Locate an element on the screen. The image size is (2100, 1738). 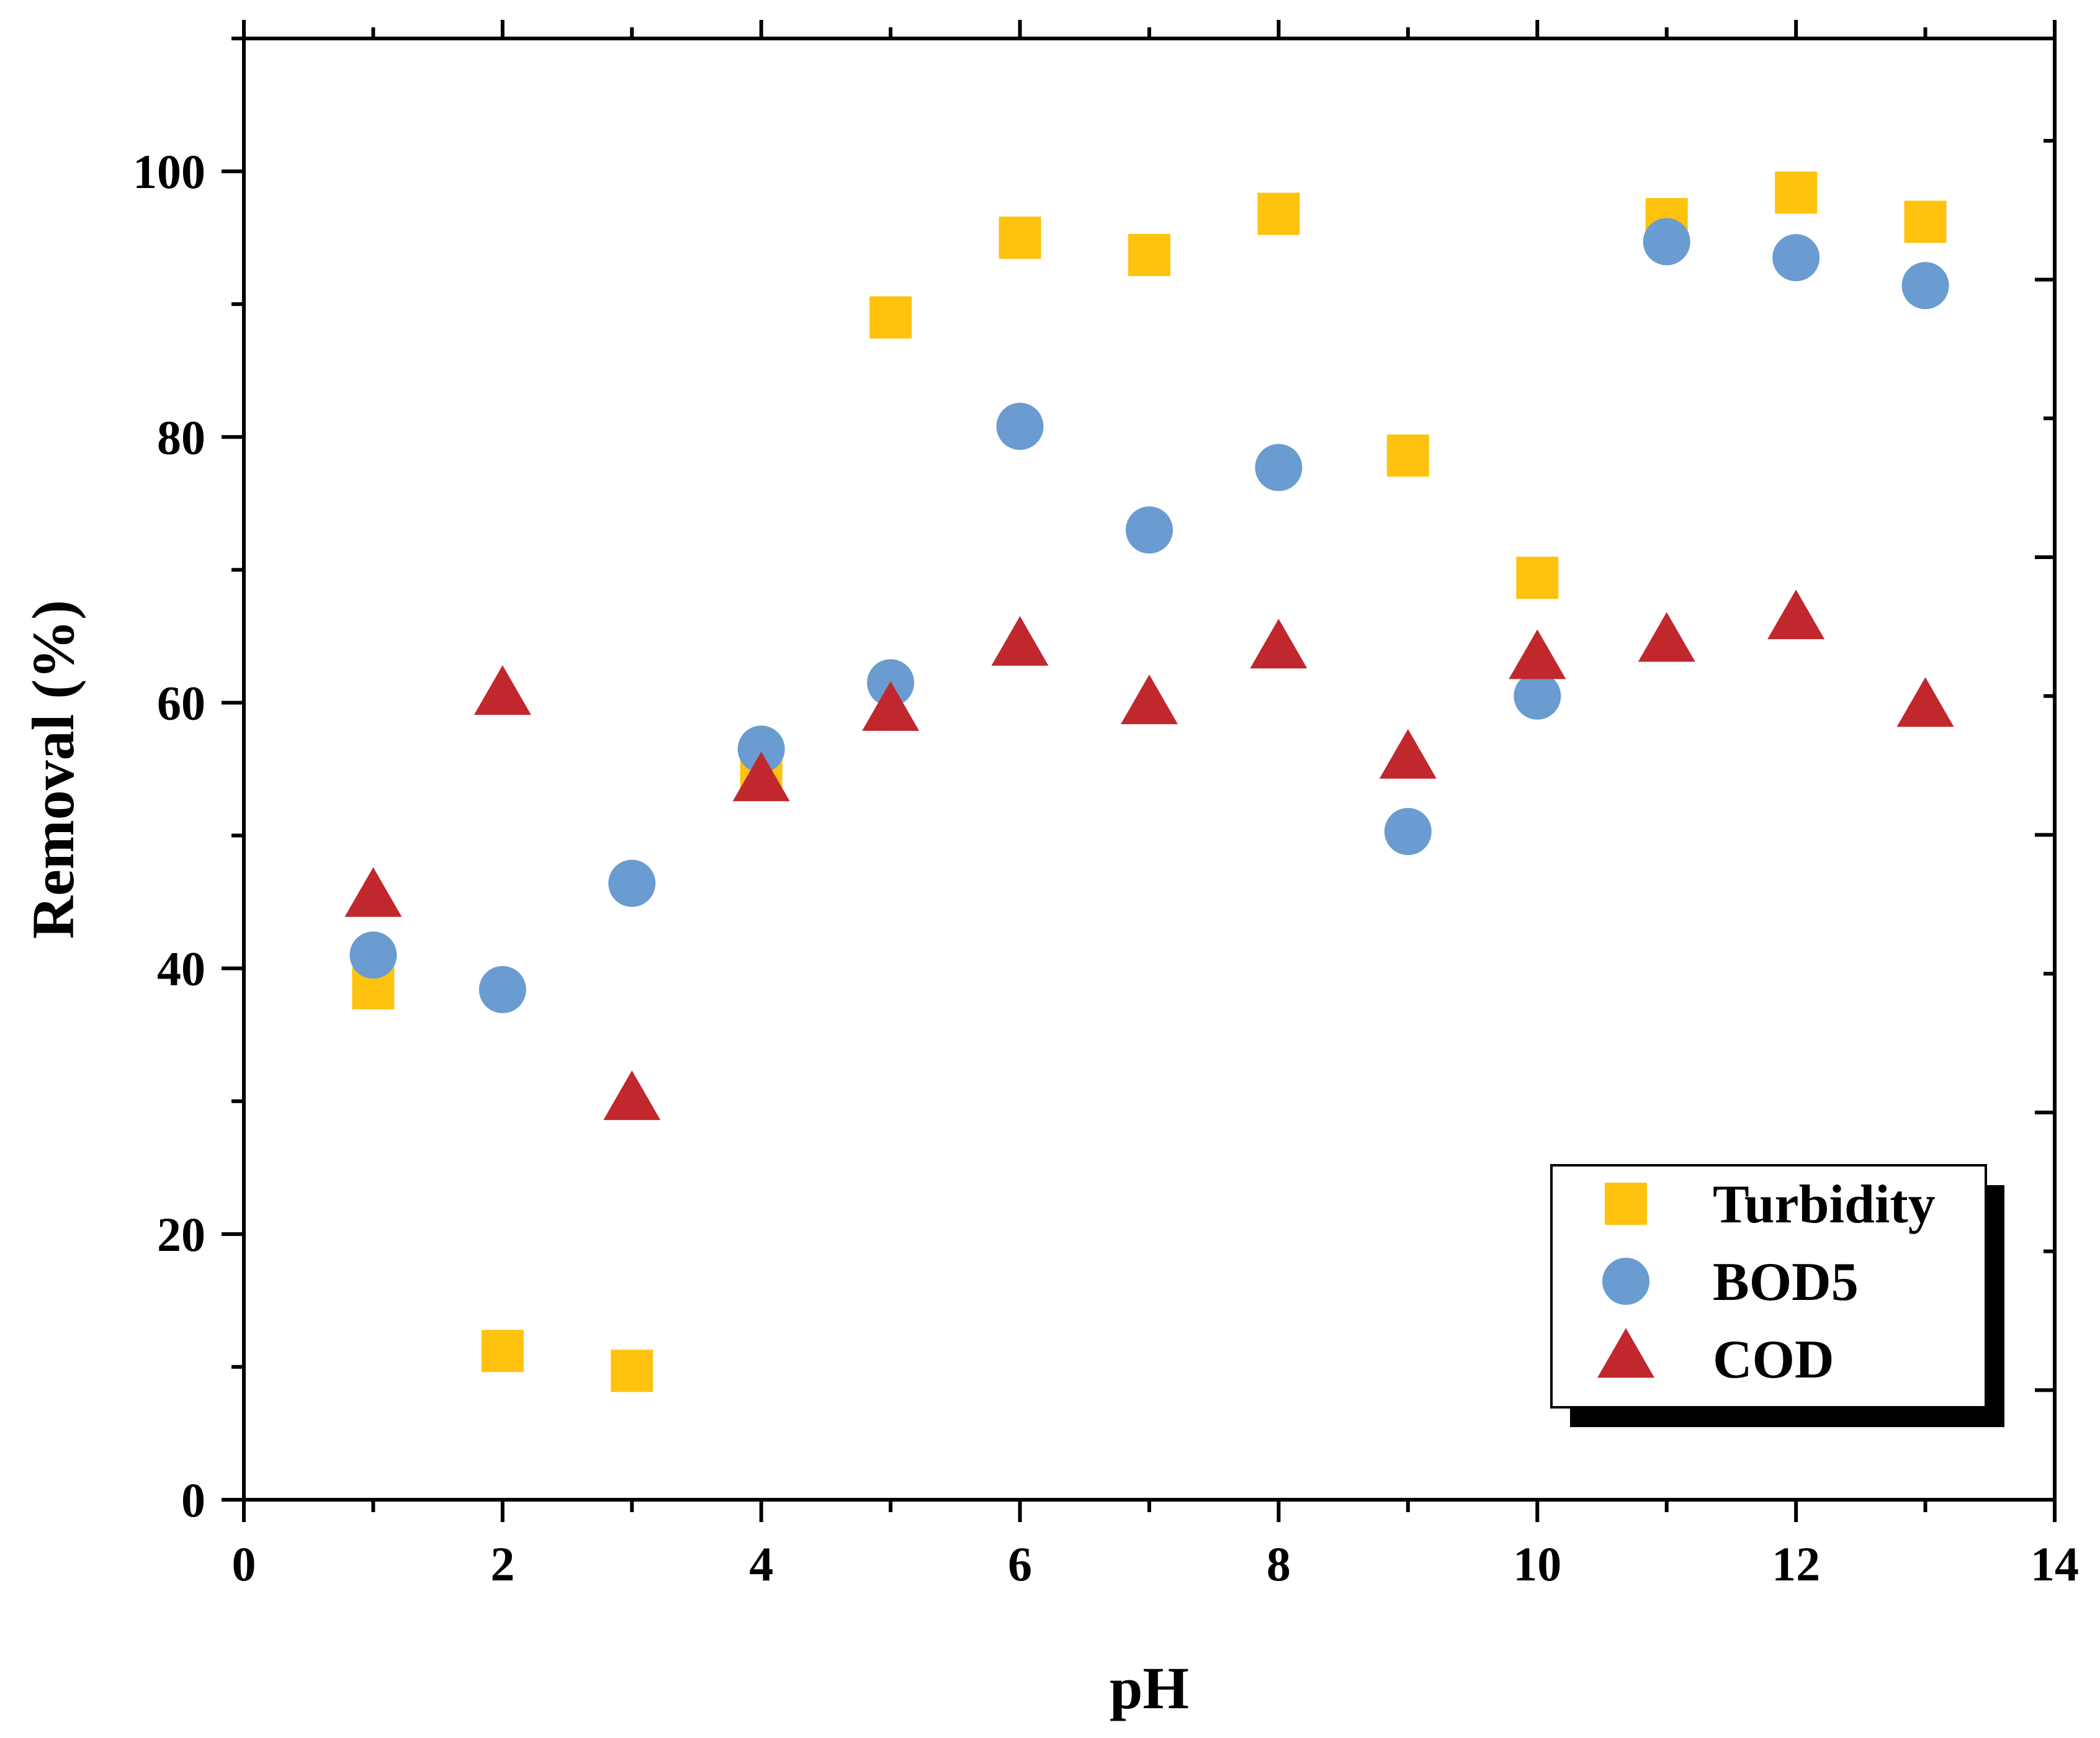
y-axis-title: Removal (%) is located at coordinates (53, 769).